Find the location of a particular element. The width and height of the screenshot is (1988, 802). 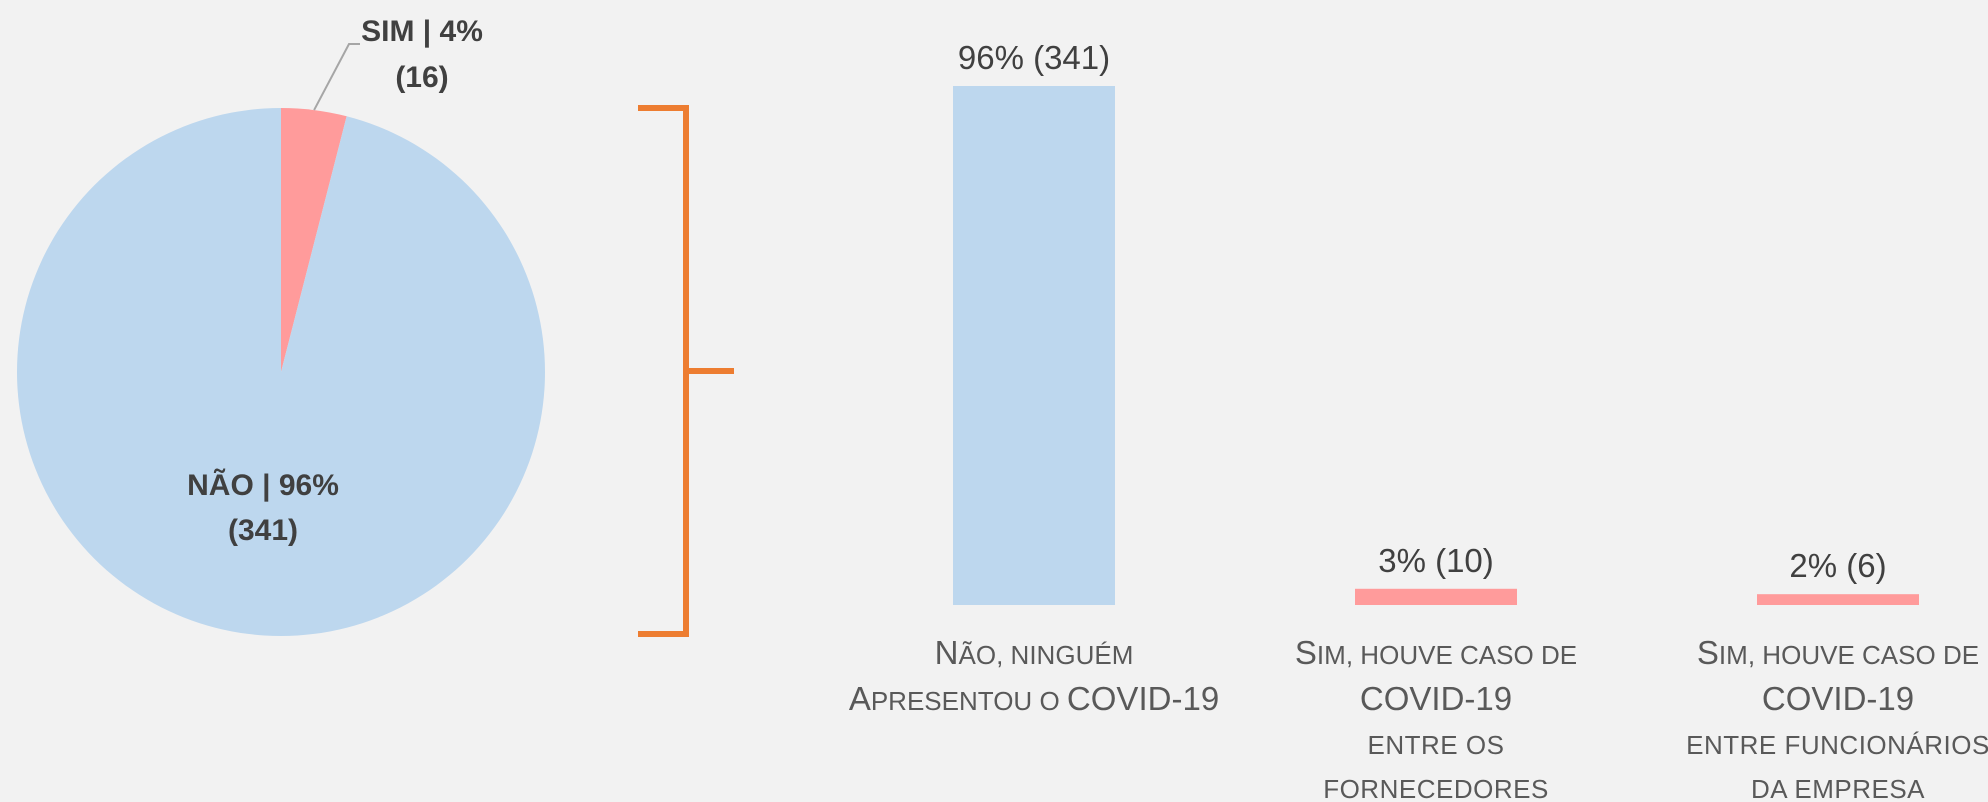

pie-label-nao: NÃO | 96% is located at coordinates (263, 485).